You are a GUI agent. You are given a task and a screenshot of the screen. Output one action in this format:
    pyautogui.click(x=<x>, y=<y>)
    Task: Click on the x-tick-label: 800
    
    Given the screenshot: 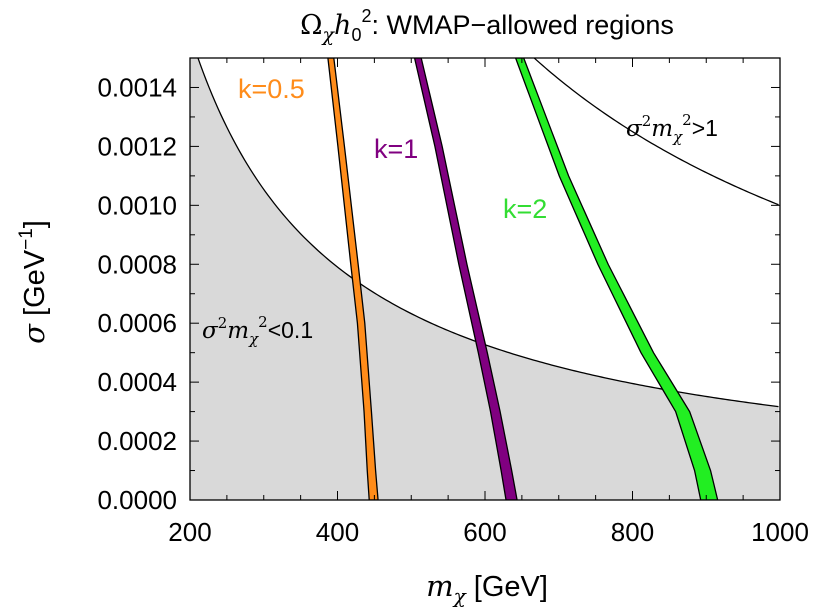 What is the action you would take?
    pyautogui.click(x=632, y=532)
    